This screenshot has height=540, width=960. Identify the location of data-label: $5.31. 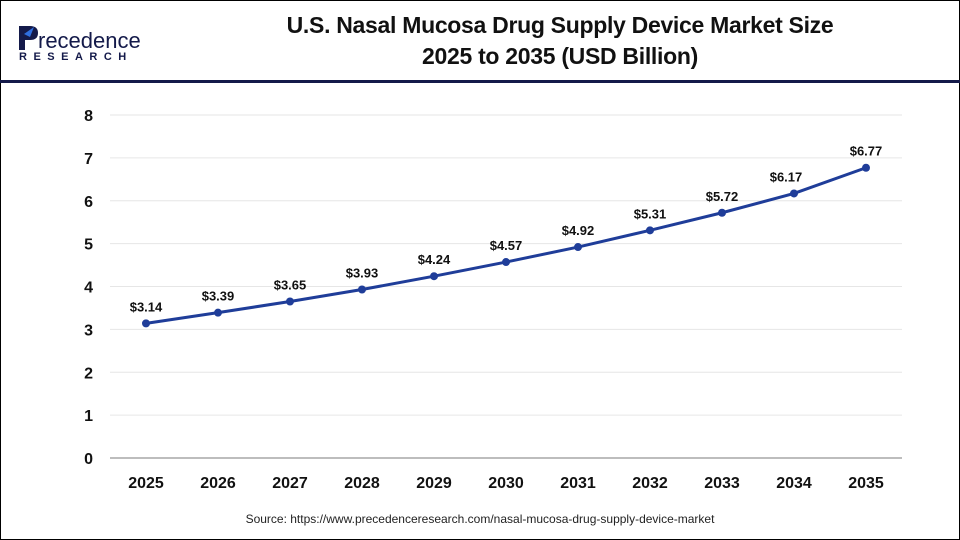
(650, 213).